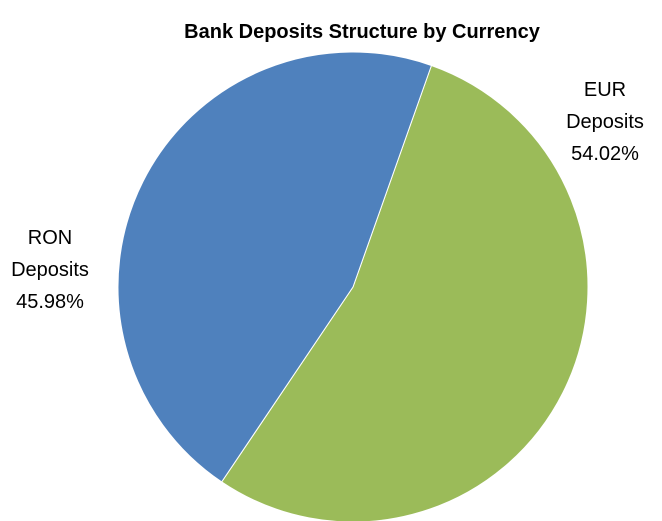 The height and width of the screenshot is (521, 662). Describe the element at coordinates (362, 32) in the screenshot. I see `chart-title: Bank Deposits Structure by Currency` at that location.